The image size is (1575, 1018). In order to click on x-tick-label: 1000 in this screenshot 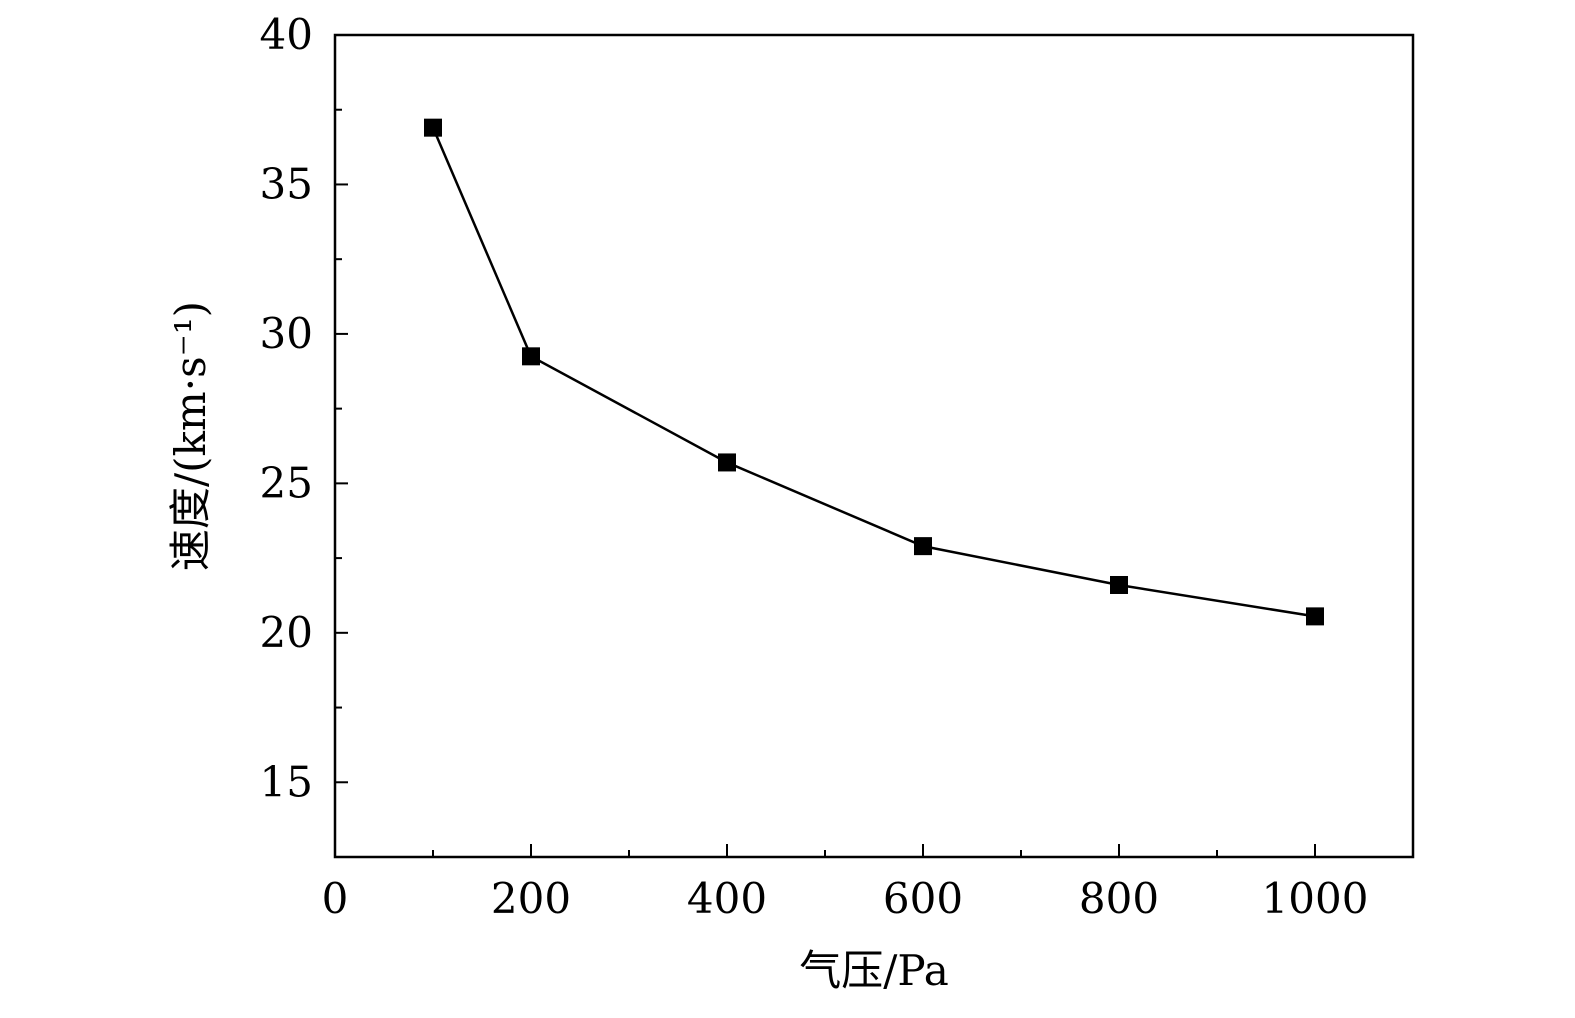, I will do `click(1315, 898)`.